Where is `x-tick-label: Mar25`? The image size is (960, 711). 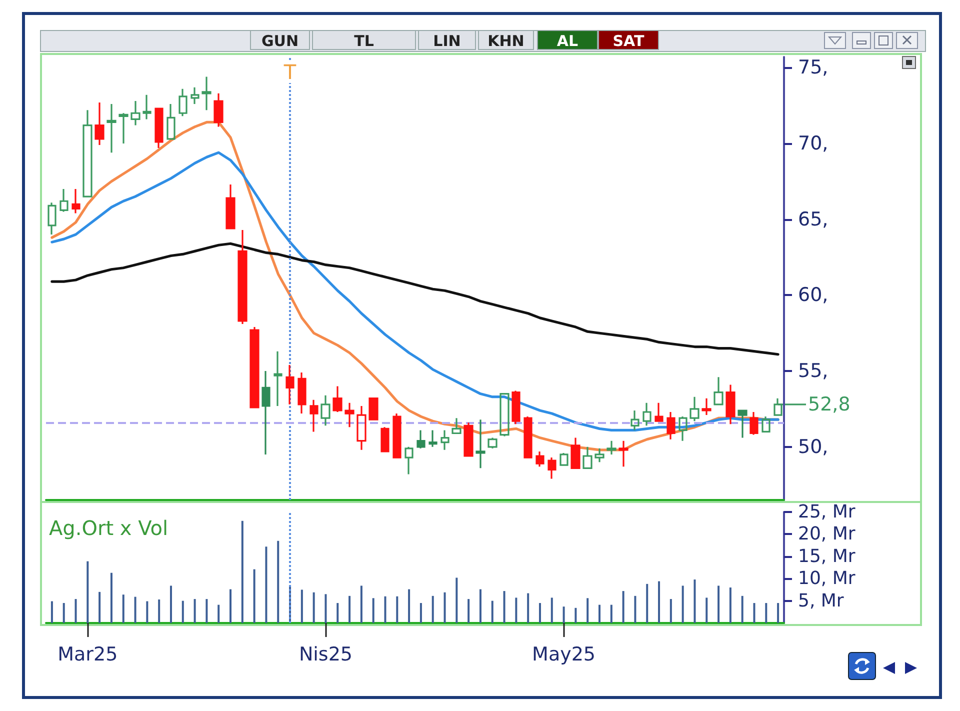 x-tick-label: Mar25 is located at coordinates (88, 655).